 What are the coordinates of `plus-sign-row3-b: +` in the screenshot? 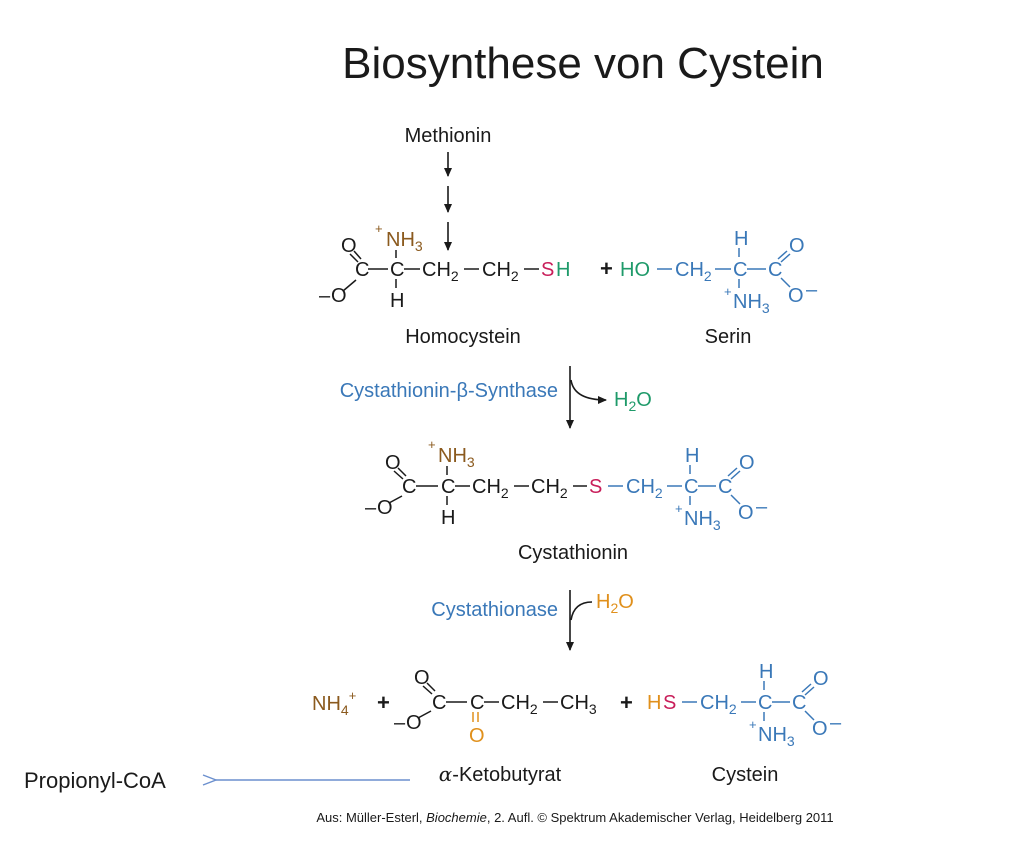 It's located at (626, 702).